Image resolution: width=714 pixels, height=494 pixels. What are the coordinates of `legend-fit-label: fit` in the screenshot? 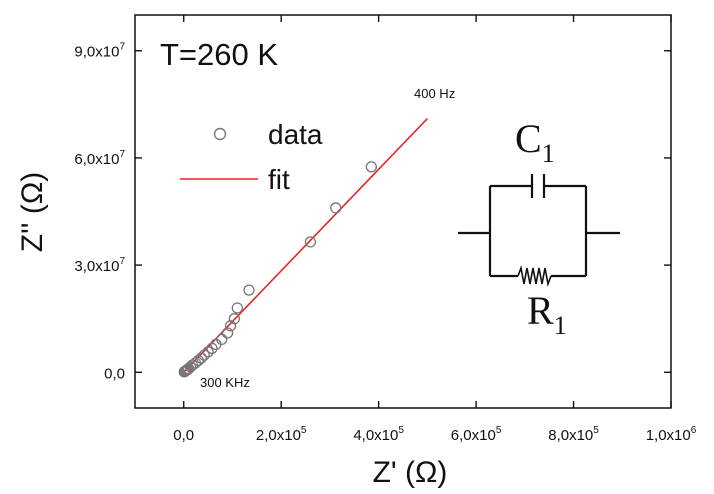 It's located at (279, 179).